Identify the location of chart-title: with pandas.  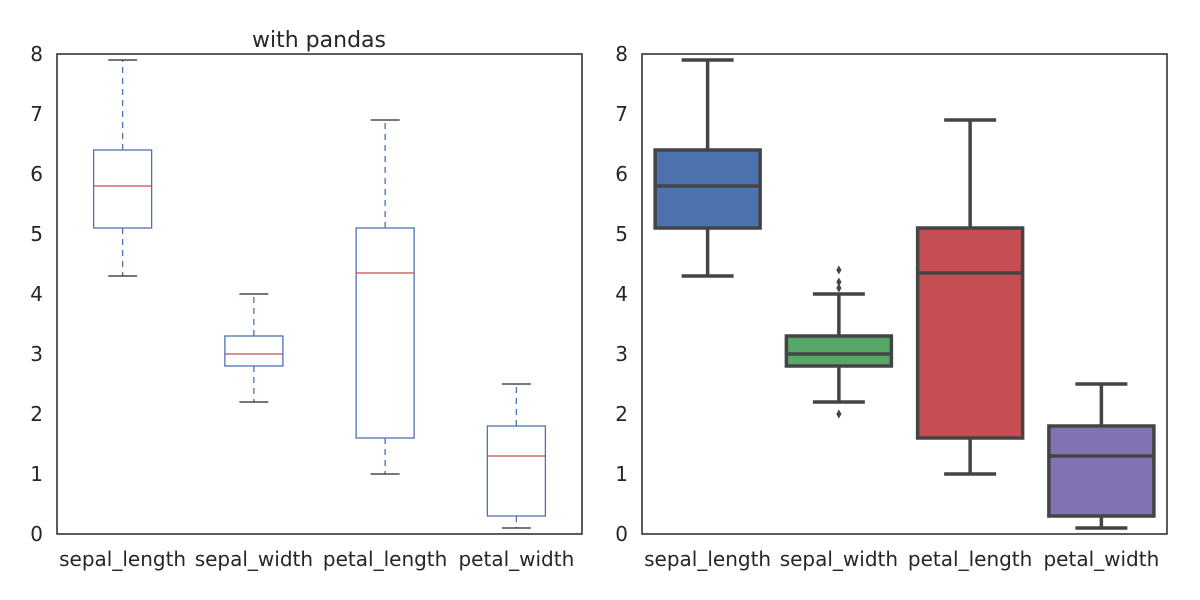
(319, 40).